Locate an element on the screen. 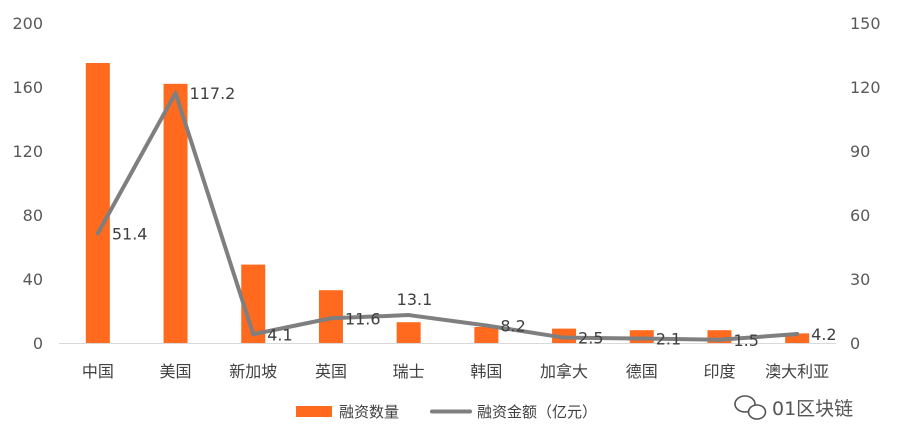 This screenshot has height=445, width=897. y-left-tick-label: 0 is located at coordinates (38, 343).